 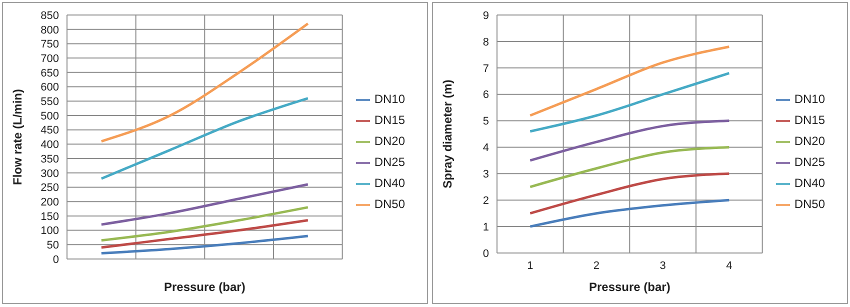 I want to click on y-tick-label: 650, so click(x=49, y=73).